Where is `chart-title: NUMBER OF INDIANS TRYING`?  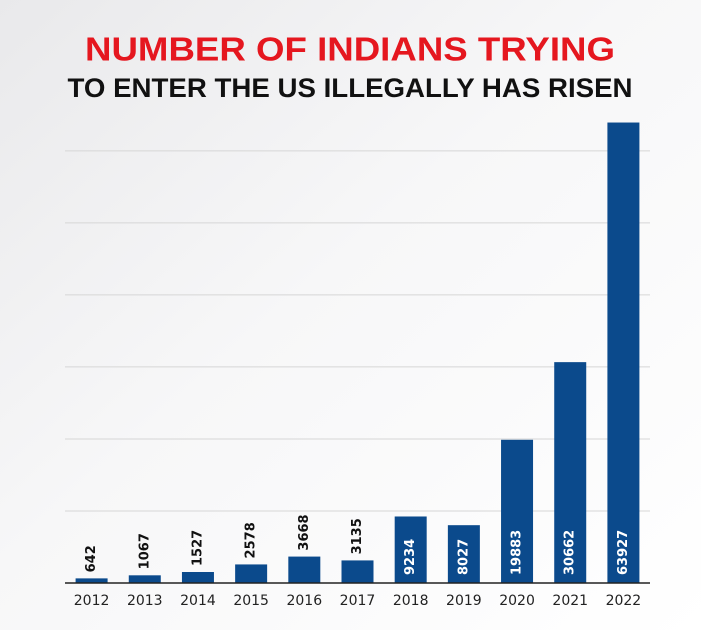 chart-title: NUMBER OF INDIANS TRYING is located at coordinates (350, 49).